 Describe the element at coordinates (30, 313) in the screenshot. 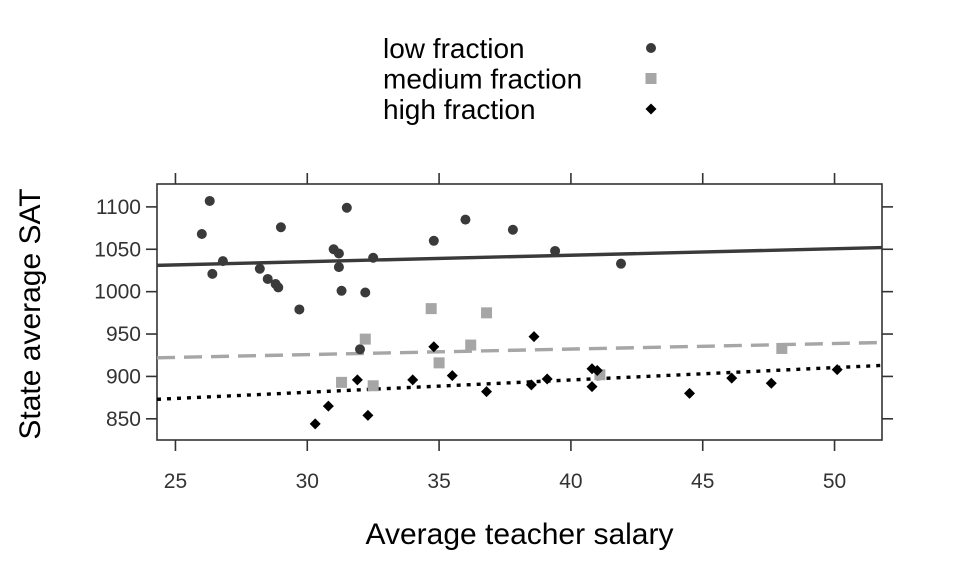

I see `y-axis-title: State average SAT` at that location.